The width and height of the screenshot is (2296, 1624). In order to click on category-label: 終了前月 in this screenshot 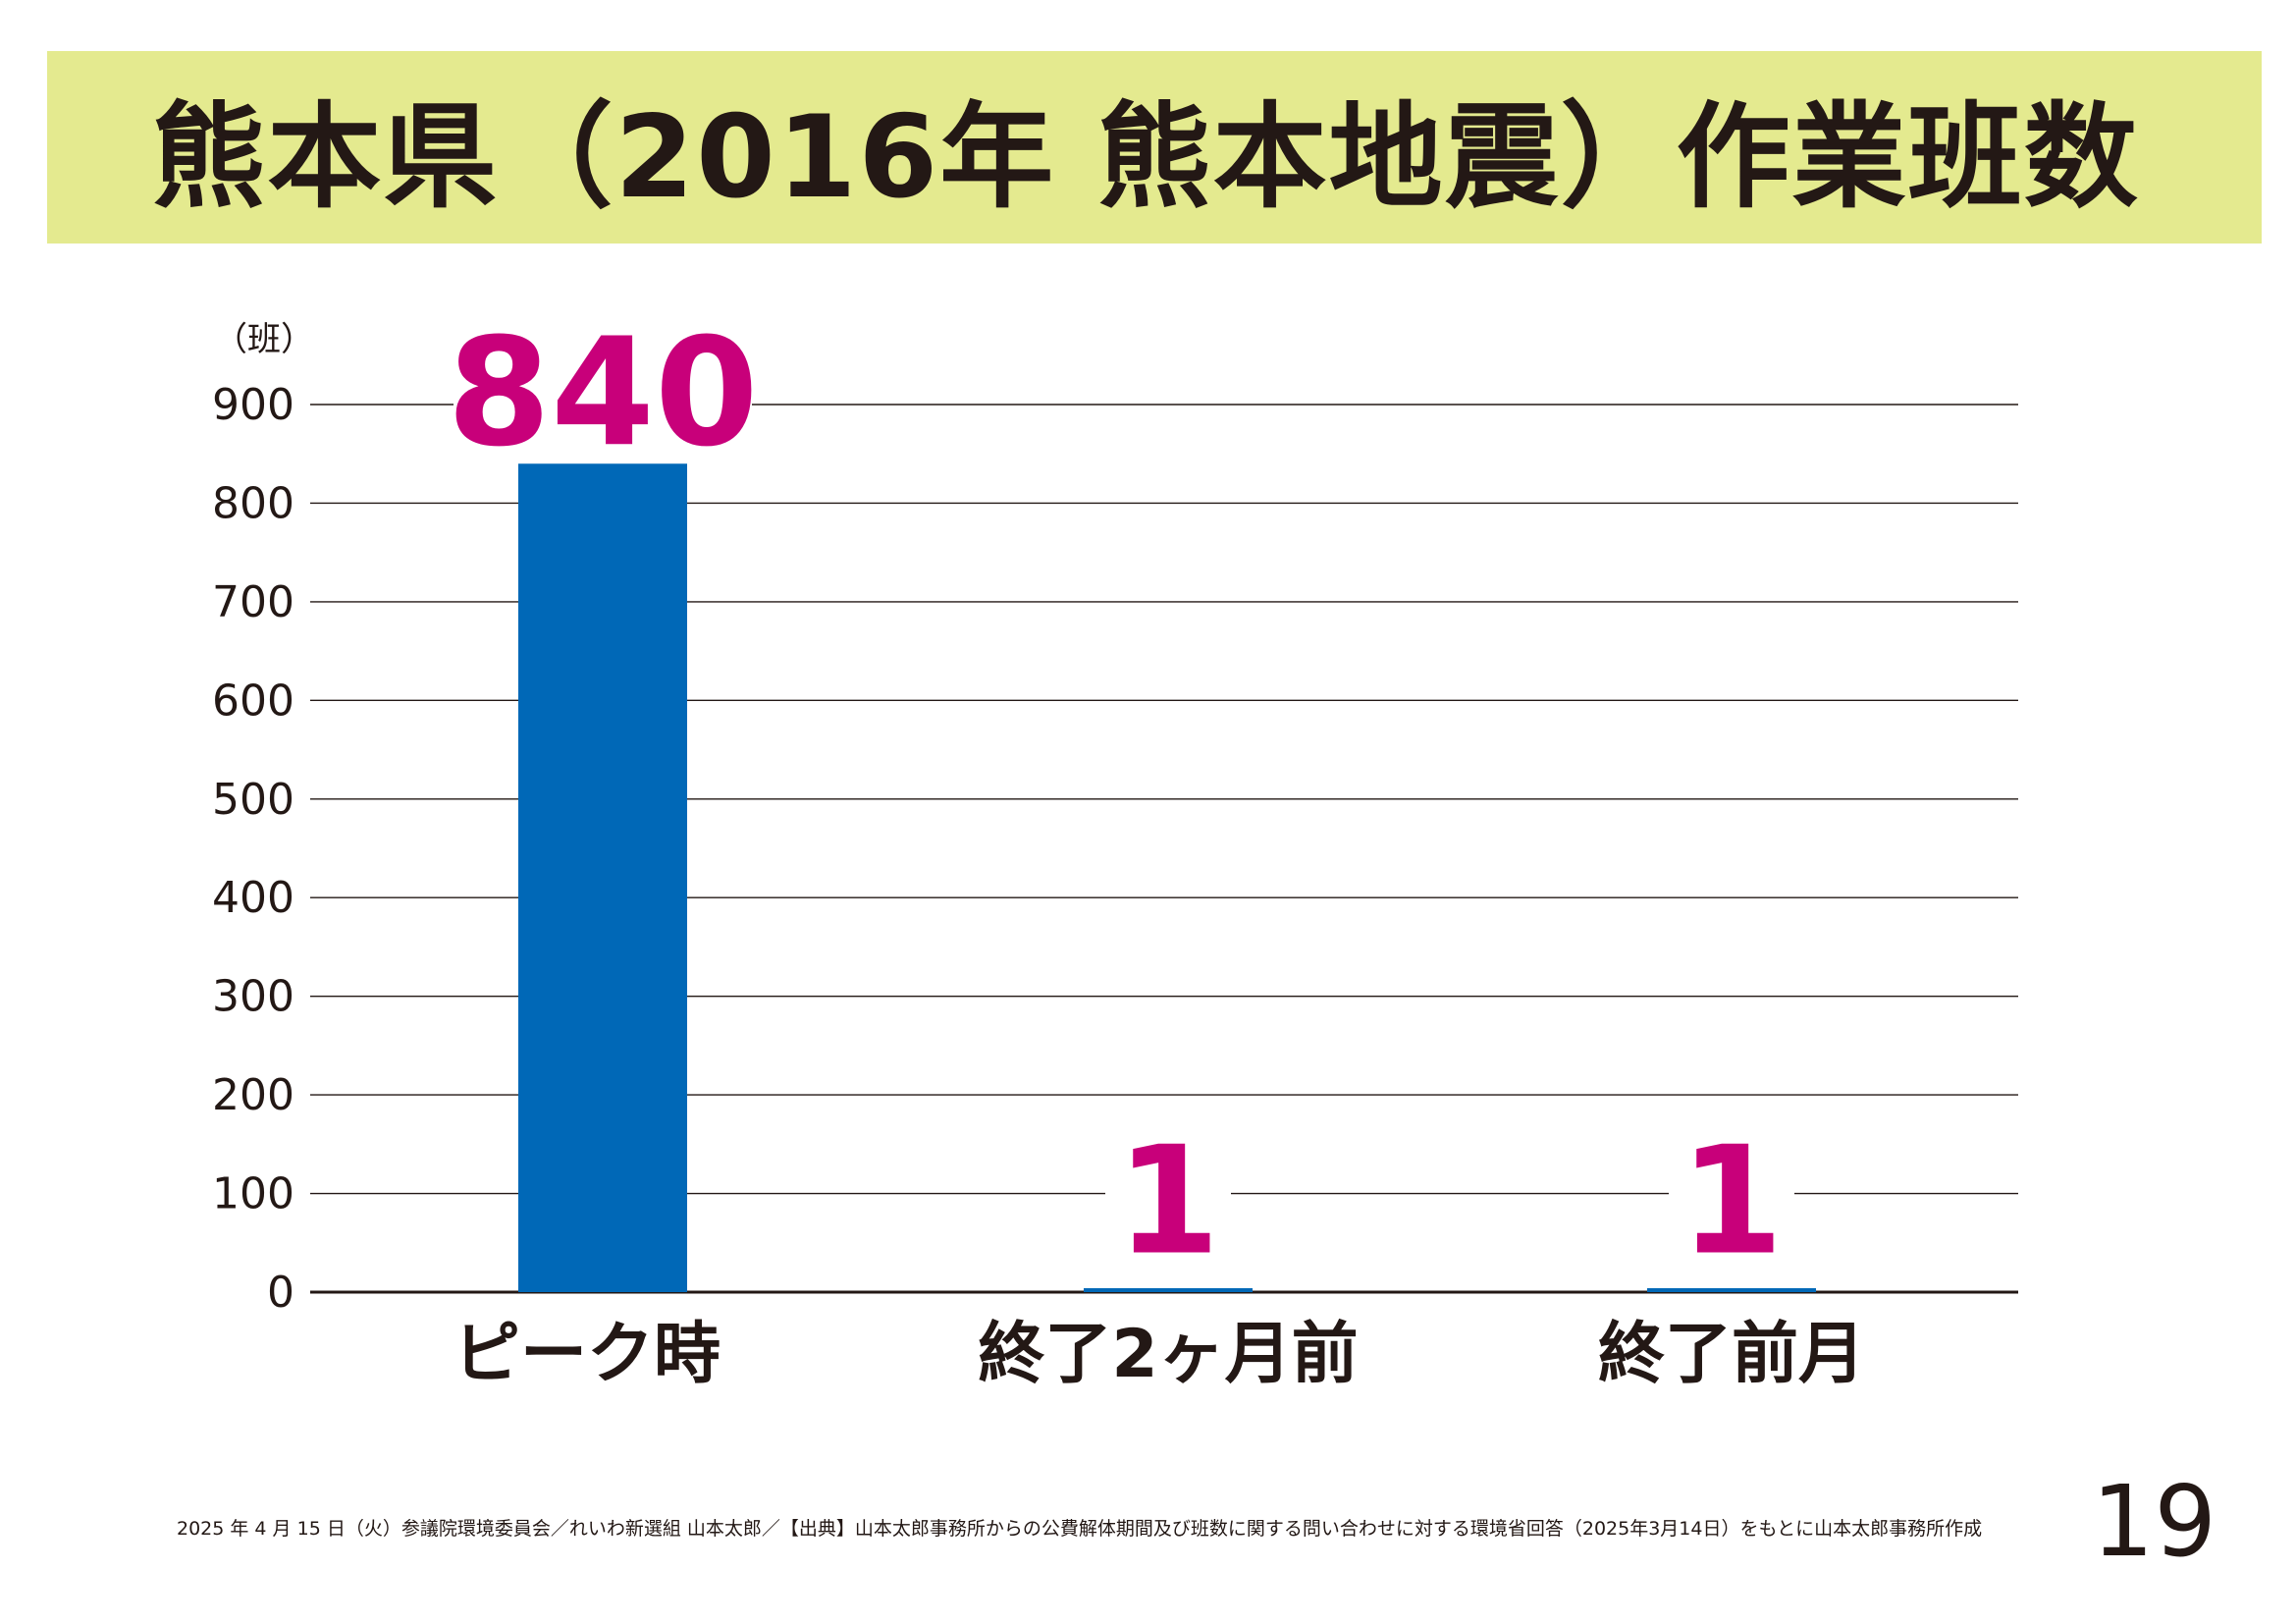, I will do `click(1731, 1354)`.